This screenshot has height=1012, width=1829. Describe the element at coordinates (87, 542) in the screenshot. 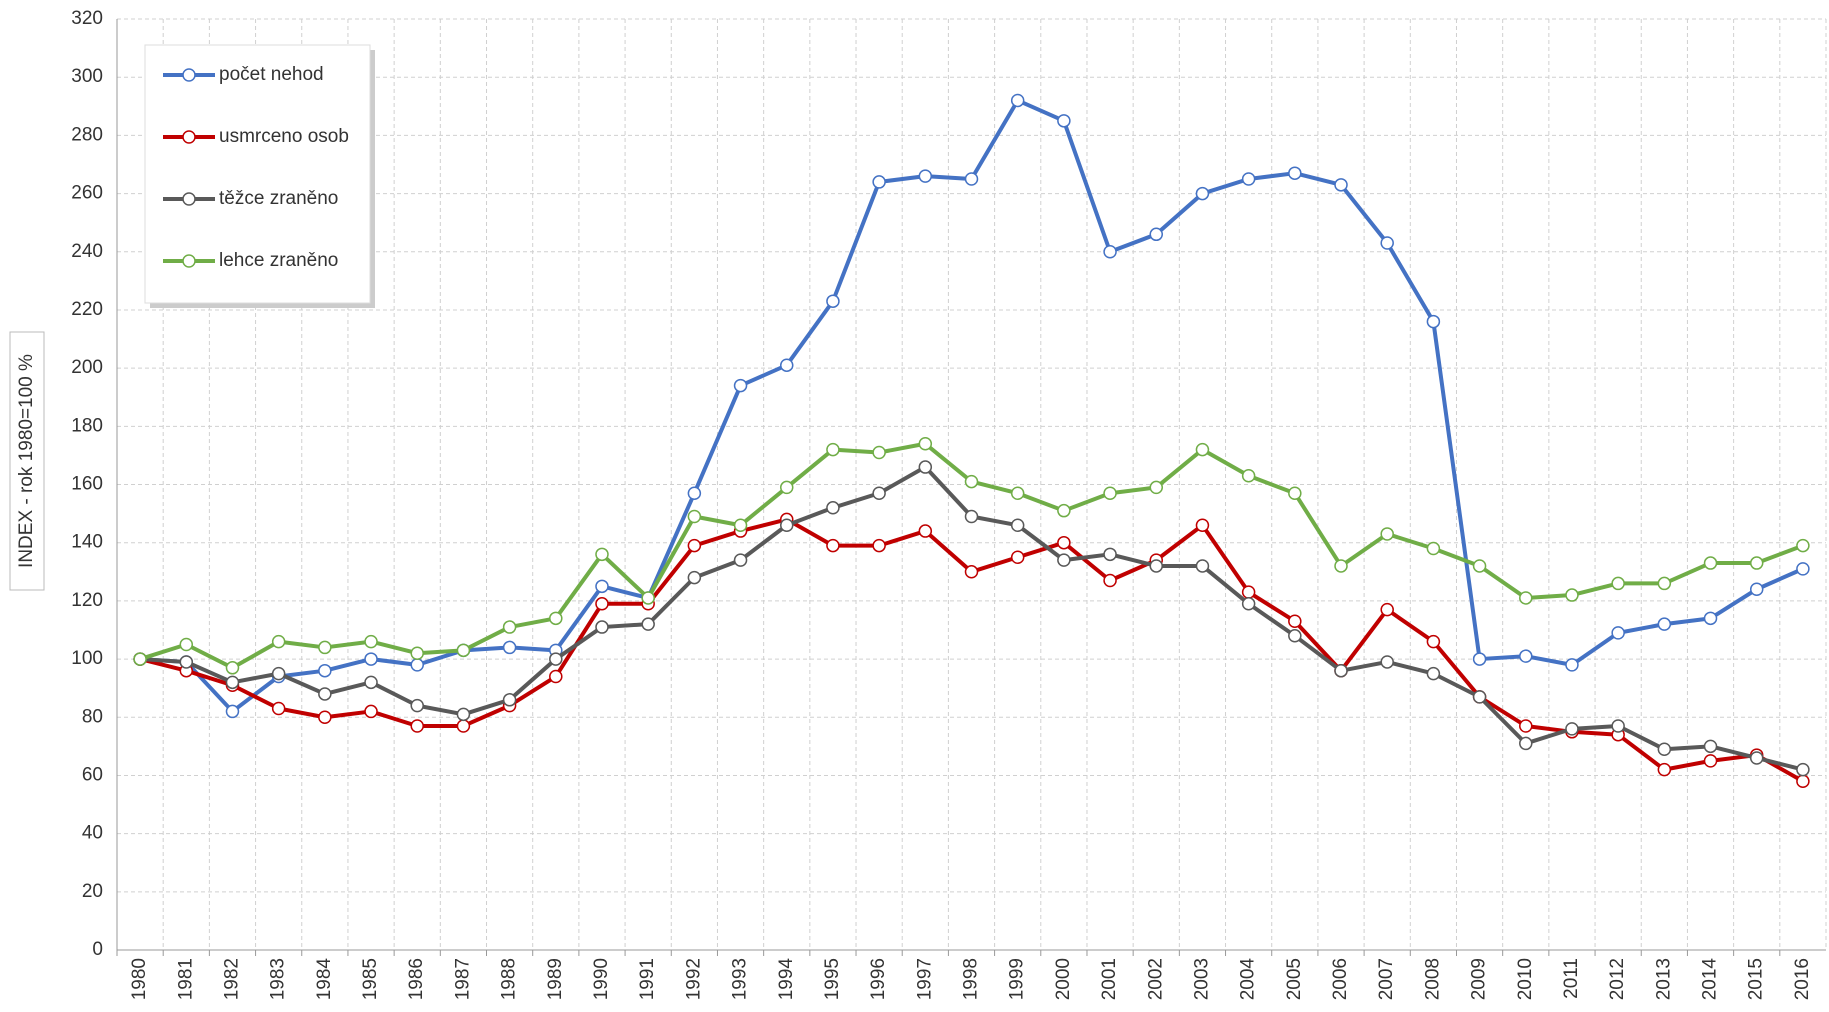

I see `y-tick-label: 140` at that location.